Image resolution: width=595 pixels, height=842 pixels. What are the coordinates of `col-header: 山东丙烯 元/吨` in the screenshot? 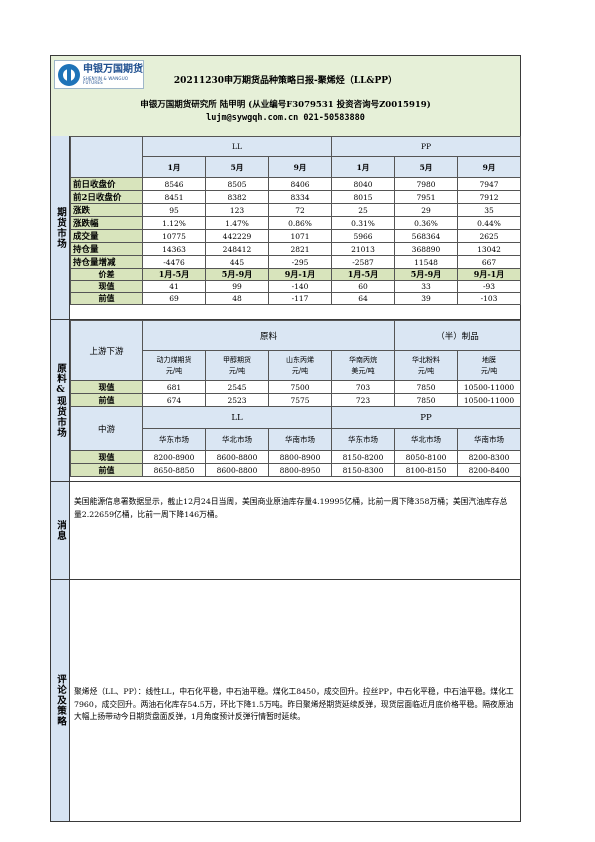 It's located at (300, 365).